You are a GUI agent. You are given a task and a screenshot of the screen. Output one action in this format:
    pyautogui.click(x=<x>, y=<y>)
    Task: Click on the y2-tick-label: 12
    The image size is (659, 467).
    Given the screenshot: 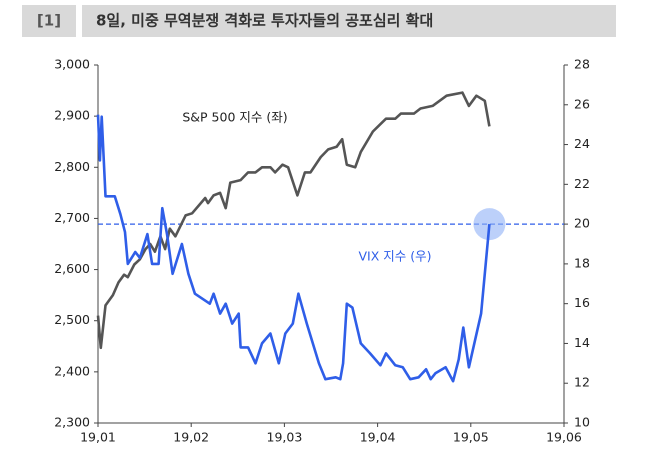 What is the action you would take?
    pyautogui.click(x=582, y=382)
    